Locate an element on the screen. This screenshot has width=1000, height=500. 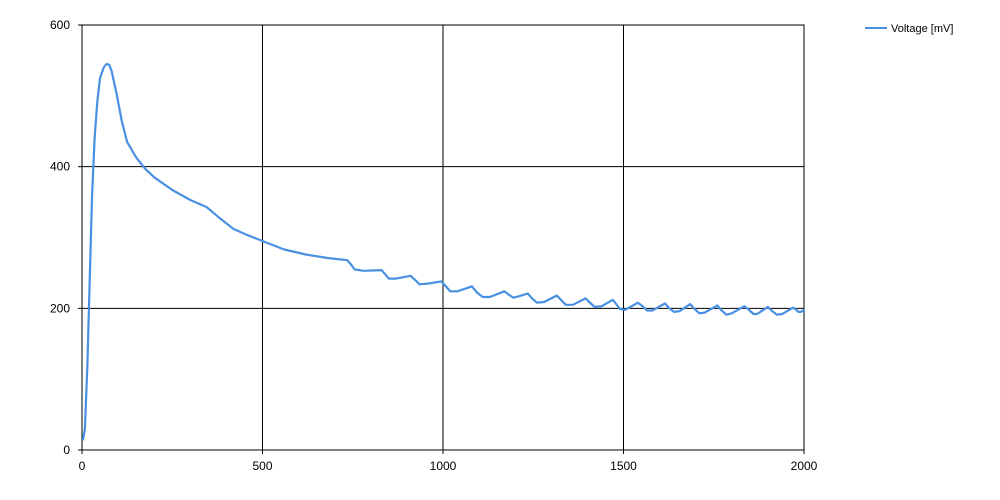
x-axis-ticks: 0 500 1000 1500 2000 is located at coordinates (448, 461).